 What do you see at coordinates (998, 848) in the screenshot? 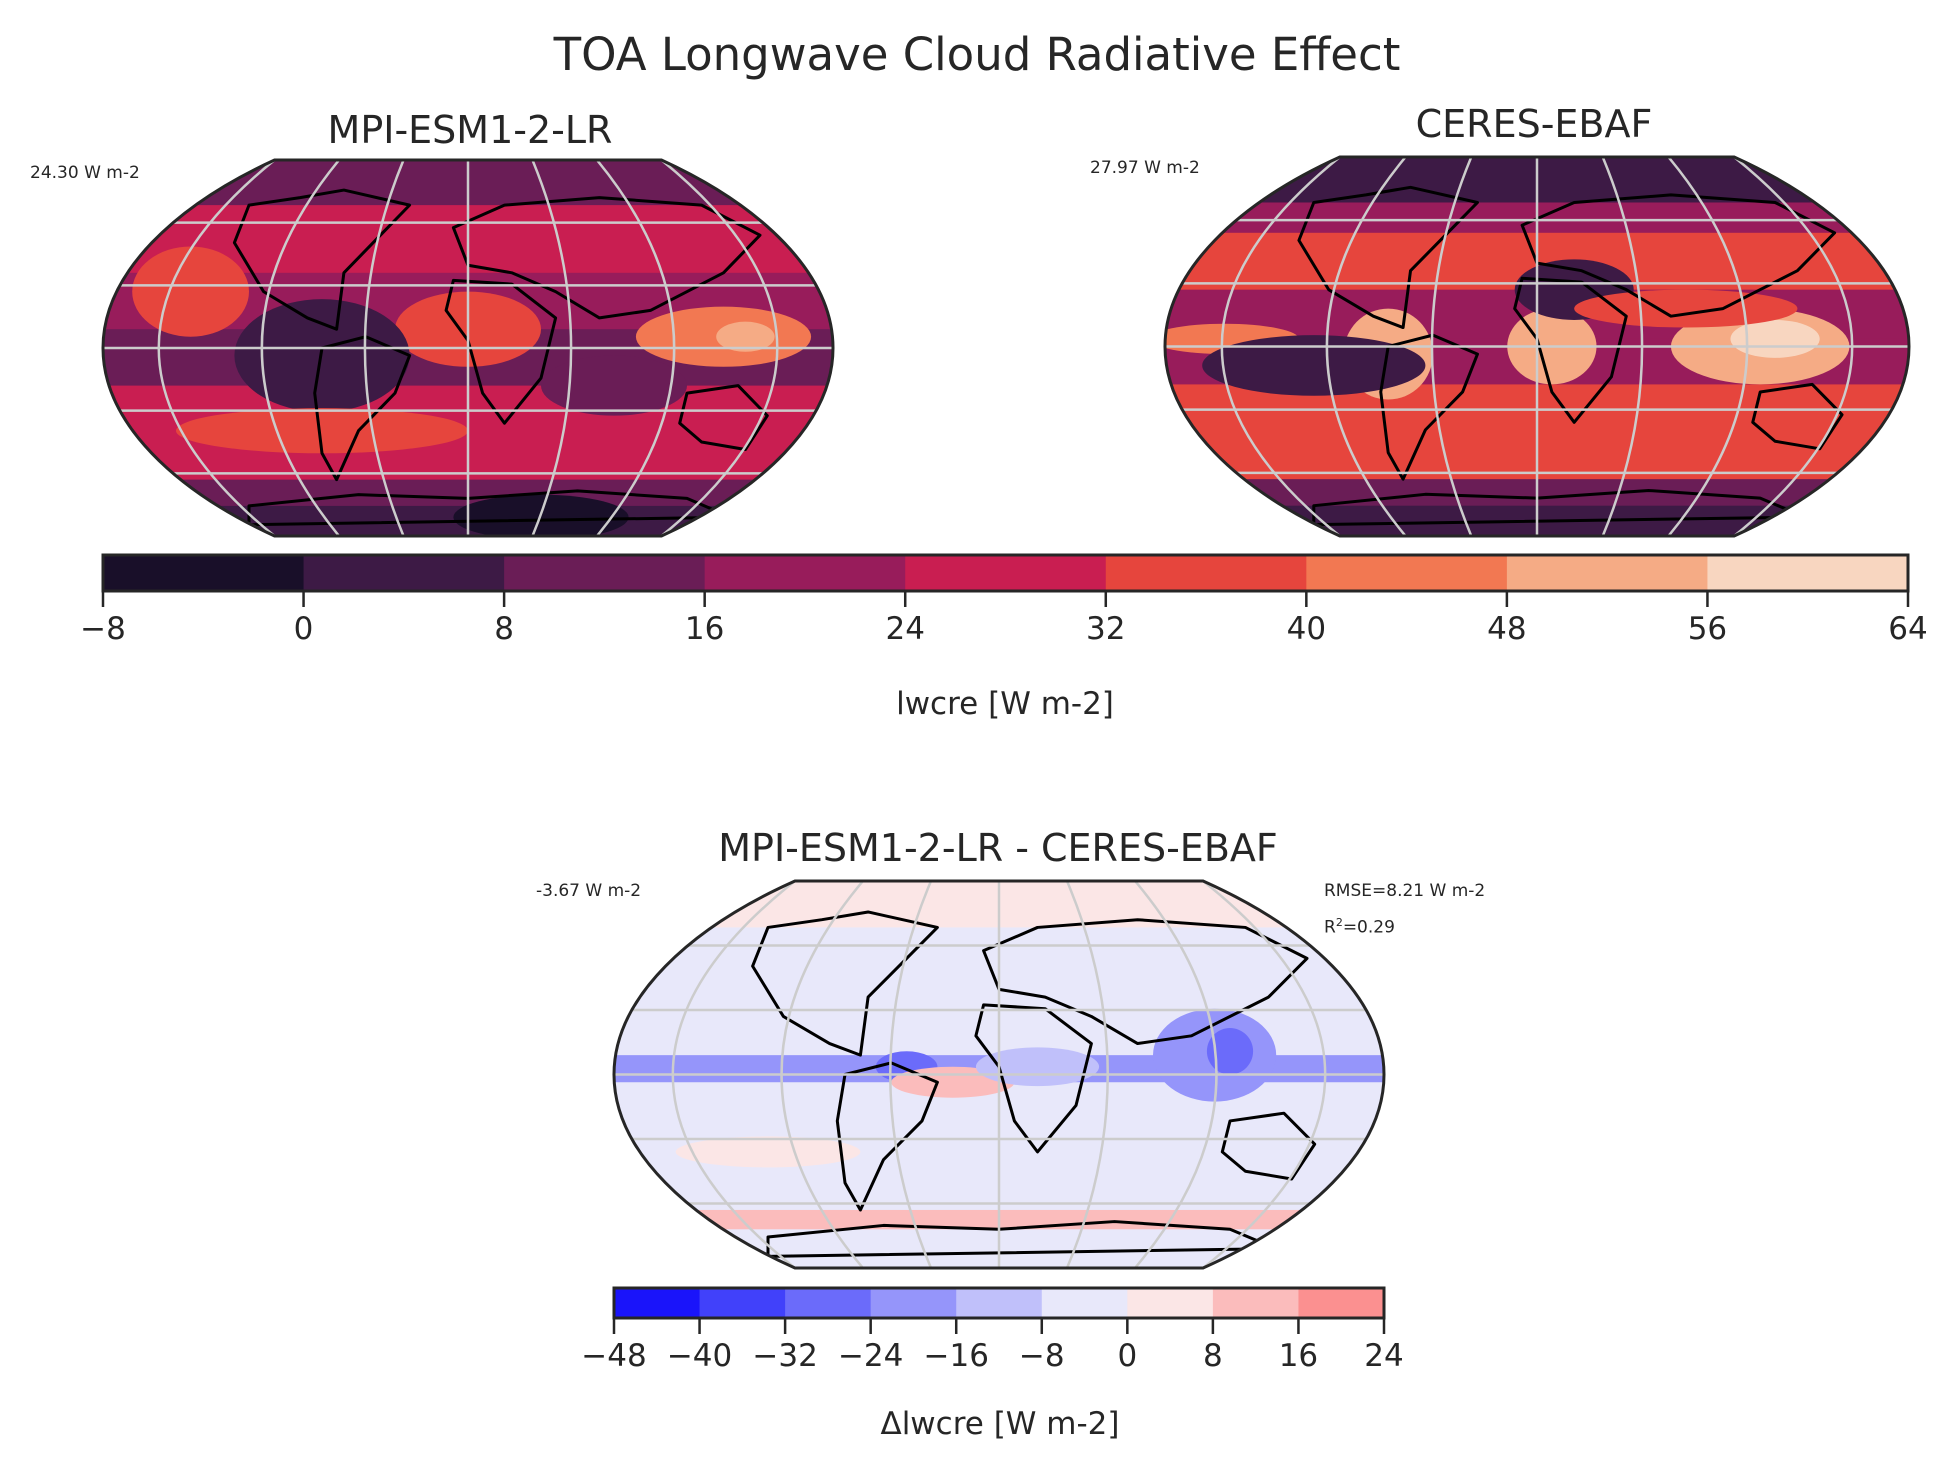
I see `bias-map-title: MPI-ESM1-2-LR - CERES-EBAF` at bounding box center [998, 848].